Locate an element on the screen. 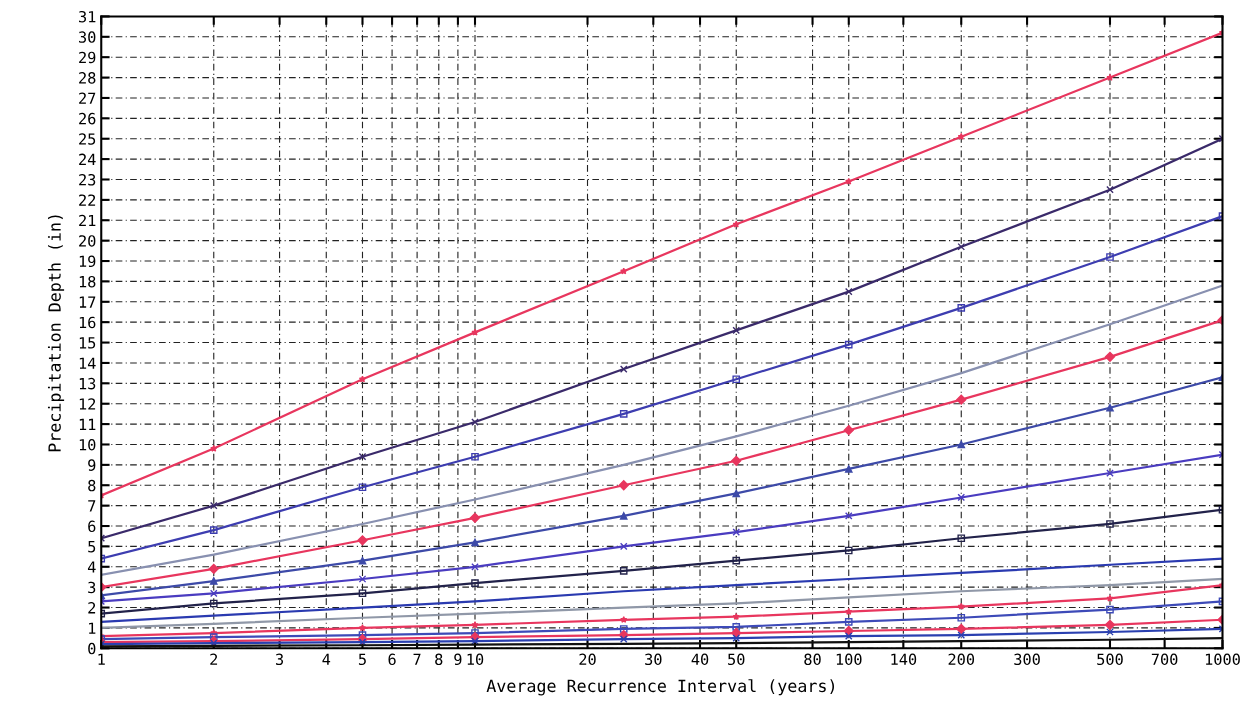 This screenshot has height=714, width=1250. y-tick-label: 18 is located at coordinates (87, 281).